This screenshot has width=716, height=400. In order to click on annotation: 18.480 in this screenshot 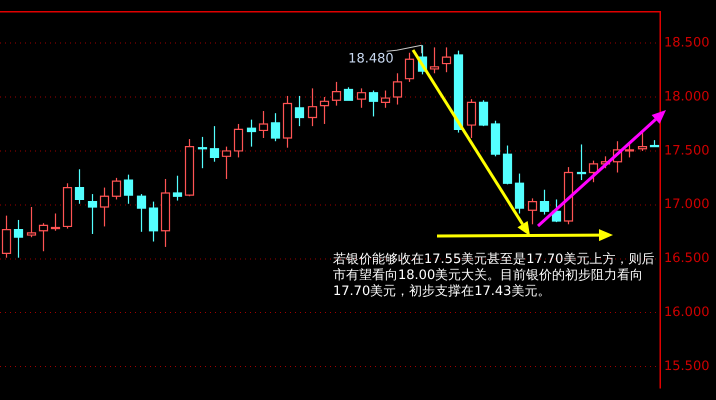, I will do `click(371, 59)`.